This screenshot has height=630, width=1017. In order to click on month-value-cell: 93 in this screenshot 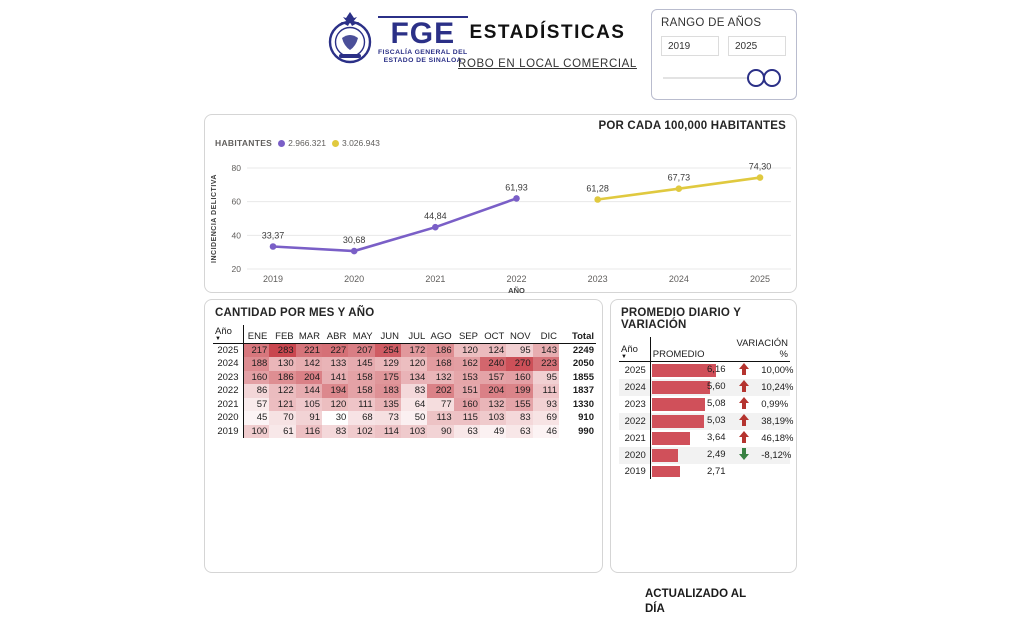, I will do `click(545, 404)`.